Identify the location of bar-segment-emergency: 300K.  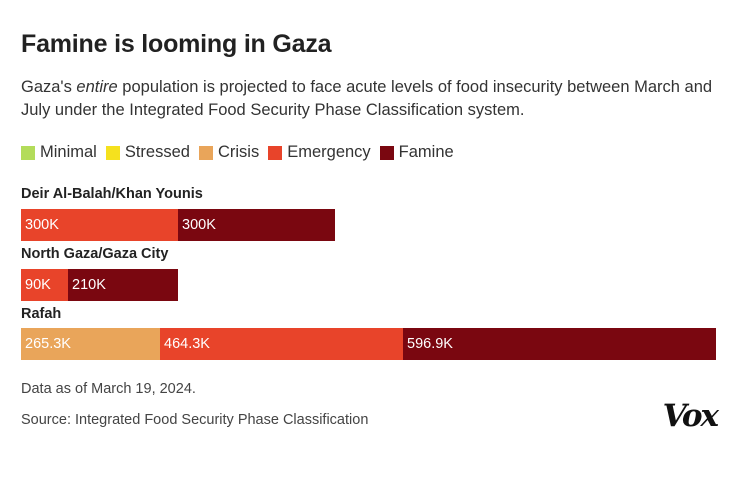
(99, 225).